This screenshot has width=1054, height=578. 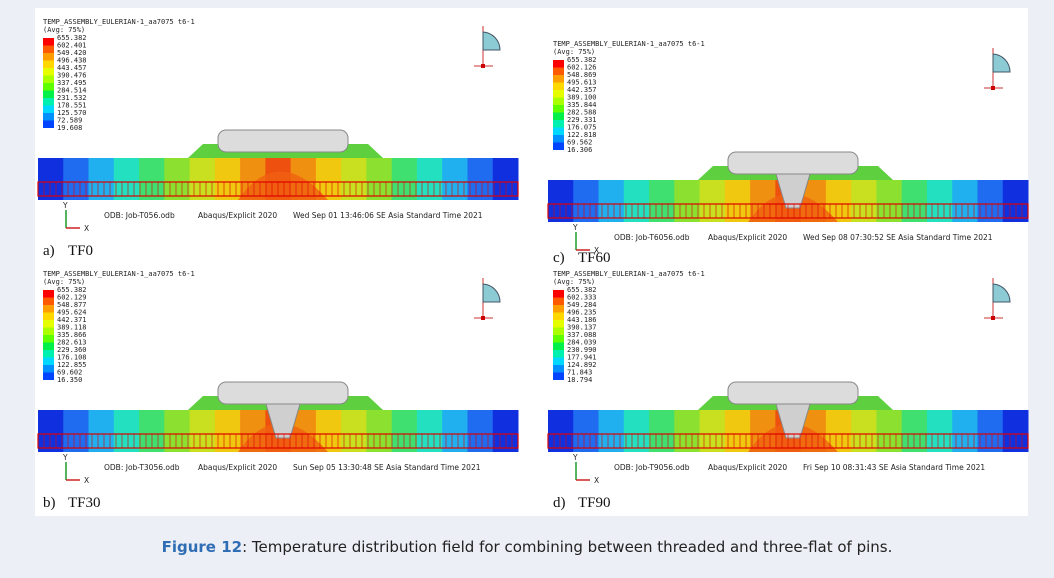 I want to click on panel-name: TF90, so click(x=594, y=503).